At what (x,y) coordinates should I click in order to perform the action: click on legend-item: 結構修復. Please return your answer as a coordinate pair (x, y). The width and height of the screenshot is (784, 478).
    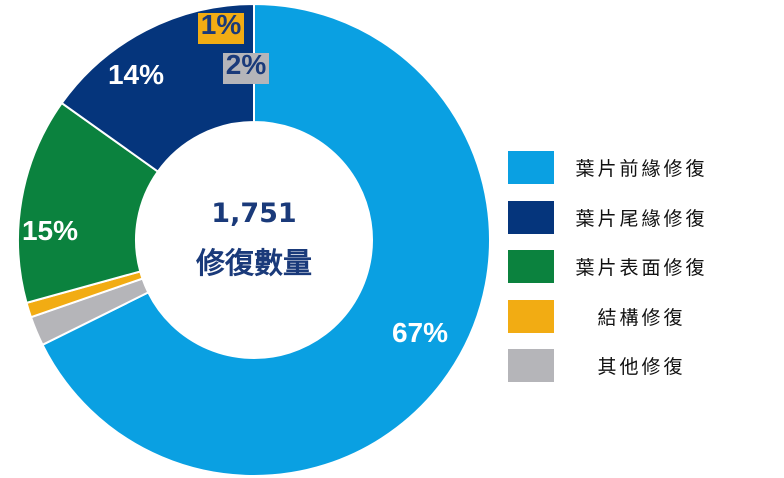
    Looking at the image, I should click on (618, 317).